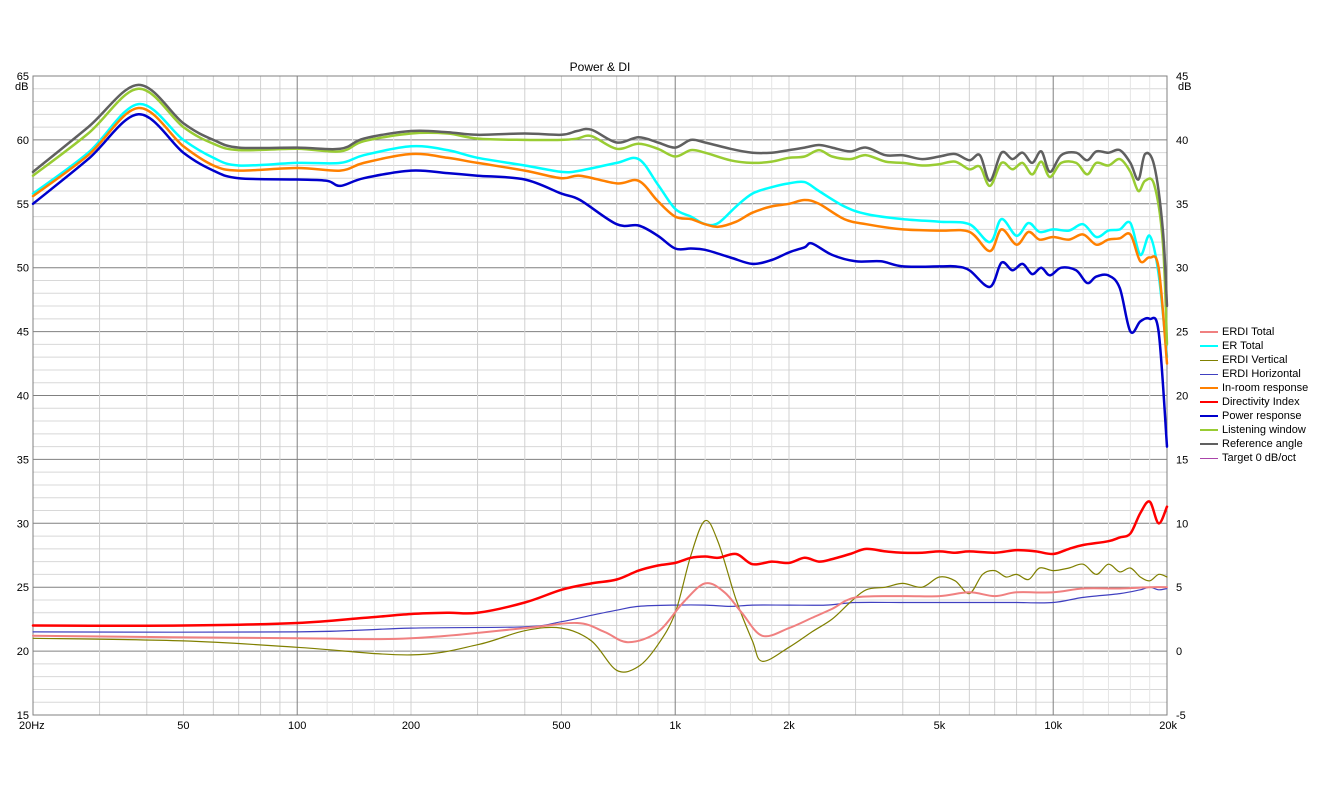 The width and height of the screenshot is (1320, 793). Describe the element at coordinates (23, 269) in the screenshot. I see `y-left-tick-label: 50` at that location.